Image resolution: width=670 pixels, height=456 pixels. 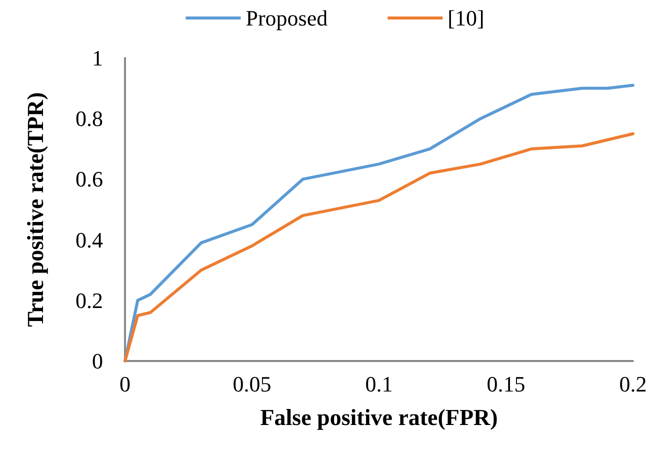 I want to click on y-tick-label: 0.8, so click(x=89, y=119).